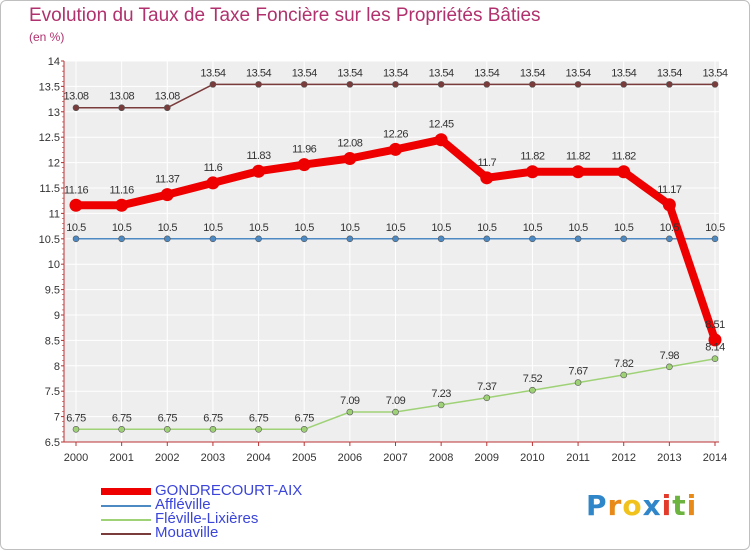 This screenshot has height=550, width=750. I want to click on legend-label: Fléville-Lixières, so click(207, 518).